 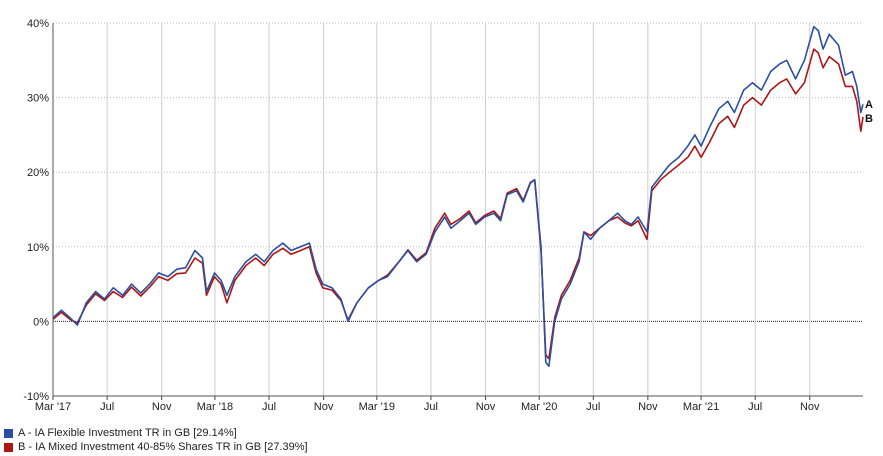 I want to click on x-tick-label: Mar '17, so click(x=53, y=407).